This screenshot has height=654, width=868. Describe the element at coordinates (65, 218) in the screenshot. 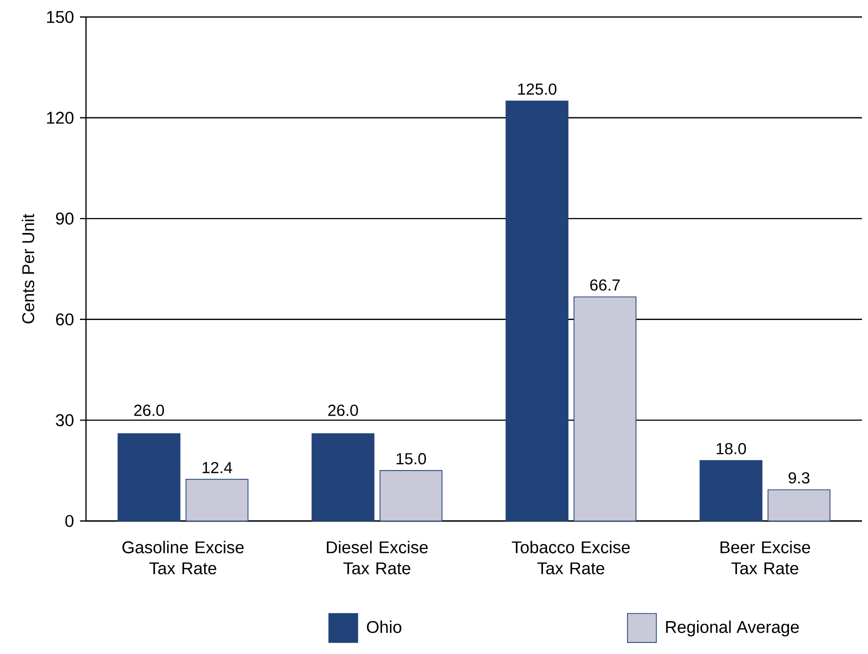

I see `y-tick-label: 90` at that location.